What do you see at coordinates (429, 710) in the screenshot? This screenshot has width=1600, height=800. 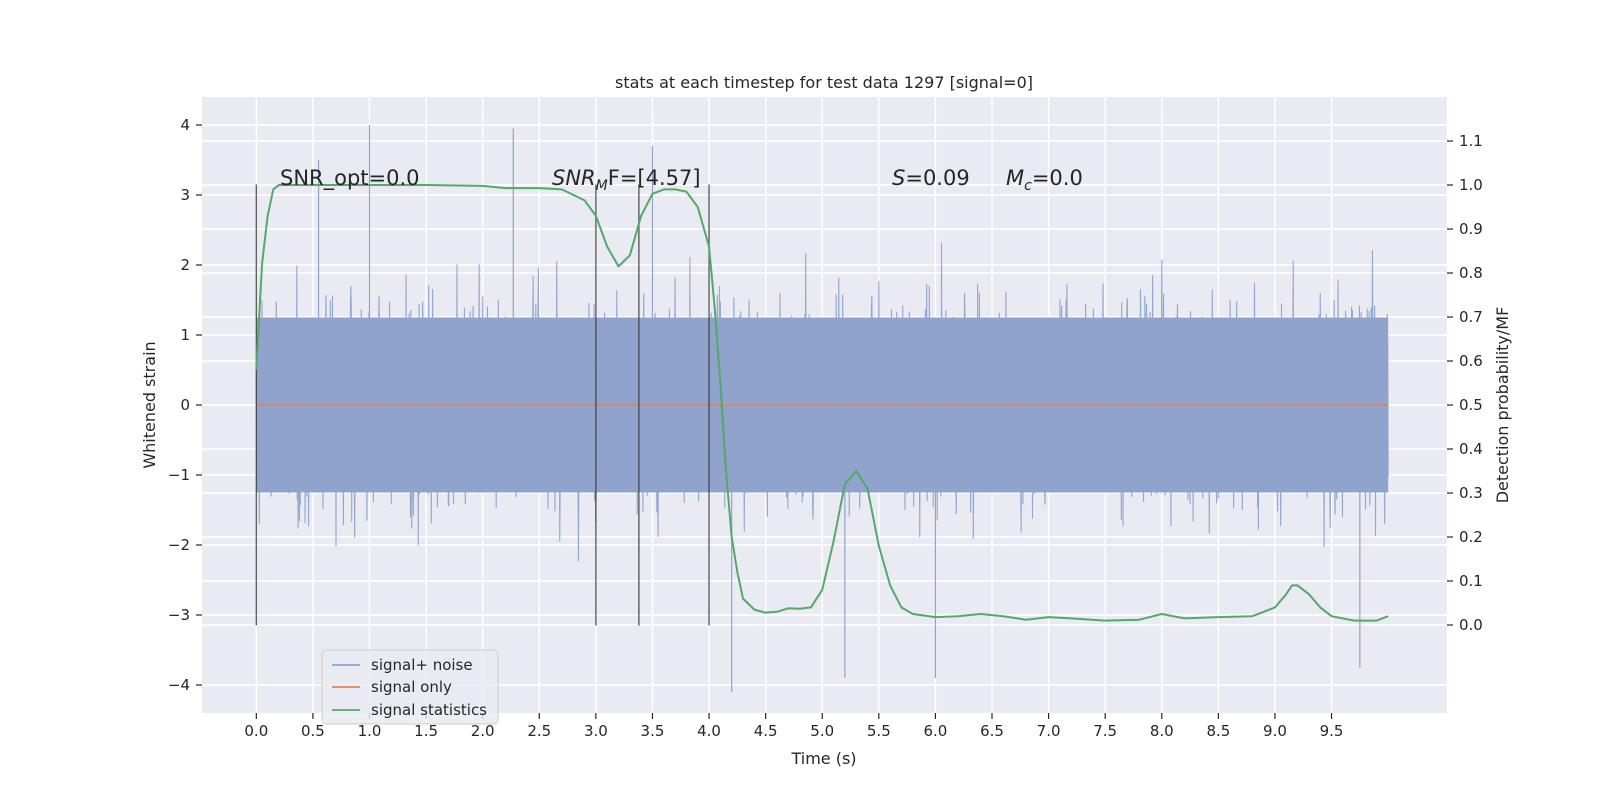 I see `legend-label-signal-statistics: signal statistics` at bounding box center [429, 710].